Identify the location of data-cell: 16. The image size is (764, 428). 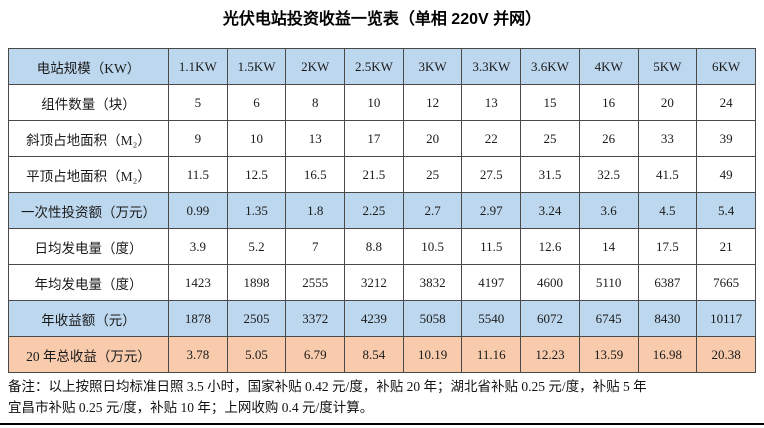
(608, 102).